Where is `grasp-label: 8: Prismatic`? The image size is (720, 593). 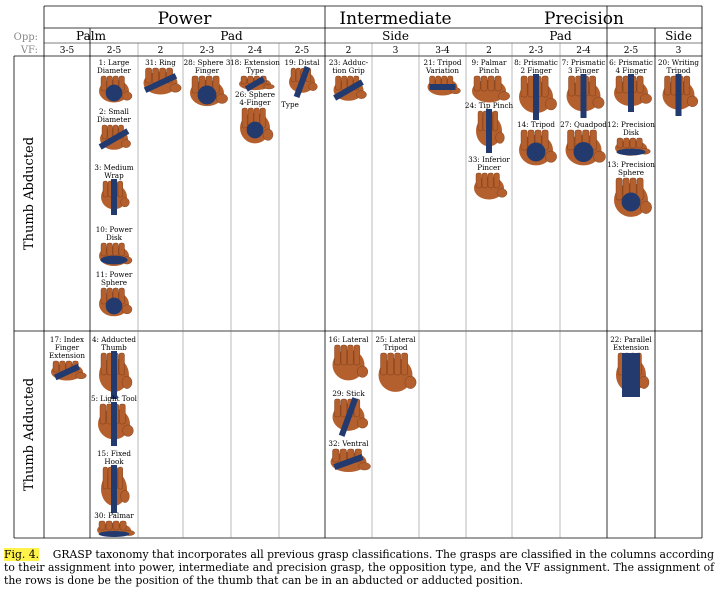
grasp-label: 8: Prismatic is located at coordinates (536, 62).